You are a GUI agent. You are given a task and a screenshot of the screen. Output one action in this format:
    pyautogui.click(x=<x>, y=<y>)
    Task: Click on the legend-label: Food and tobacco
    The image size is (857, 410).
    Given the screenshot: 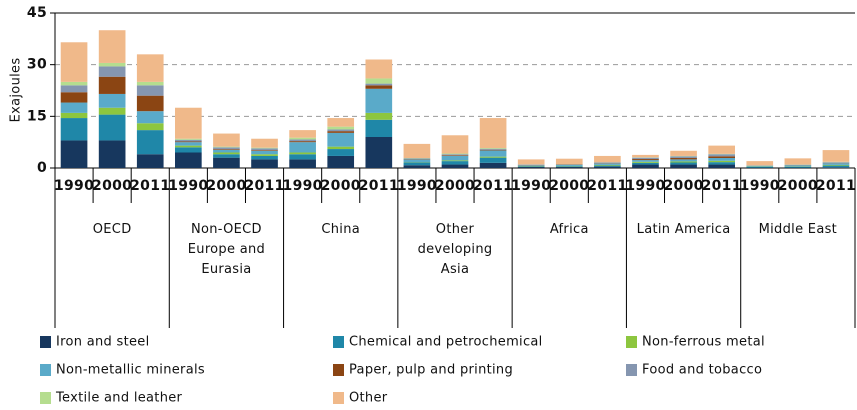 What is the action you would take?
    pyautogui.click(x=702, y=370)
    